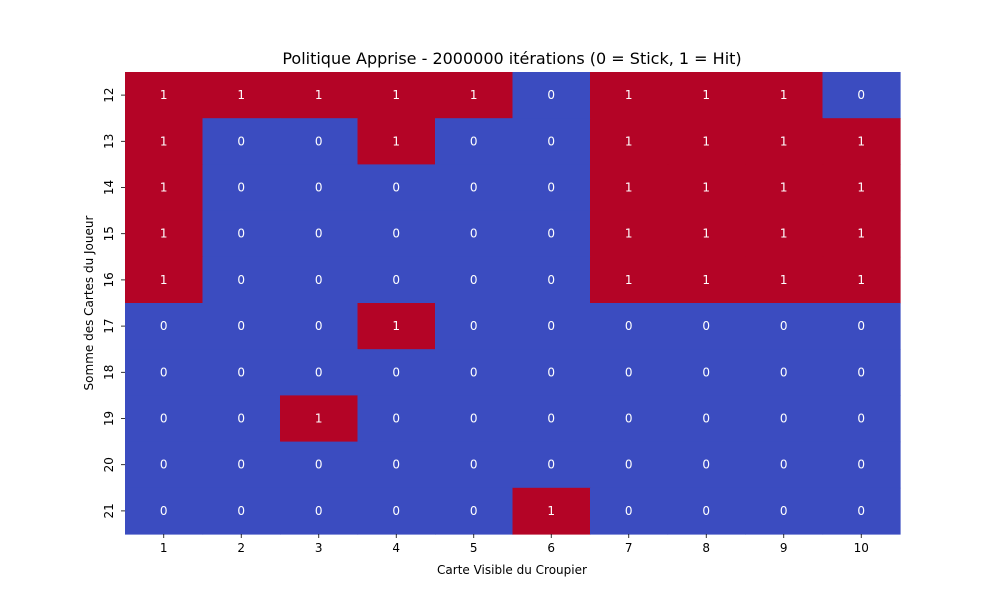 This screenshot has height=600, width=1000. What do you see at coordinates (629, 548) in the screenshot?
I see `x-tick-label: 7` at bounding box center [629, 548].